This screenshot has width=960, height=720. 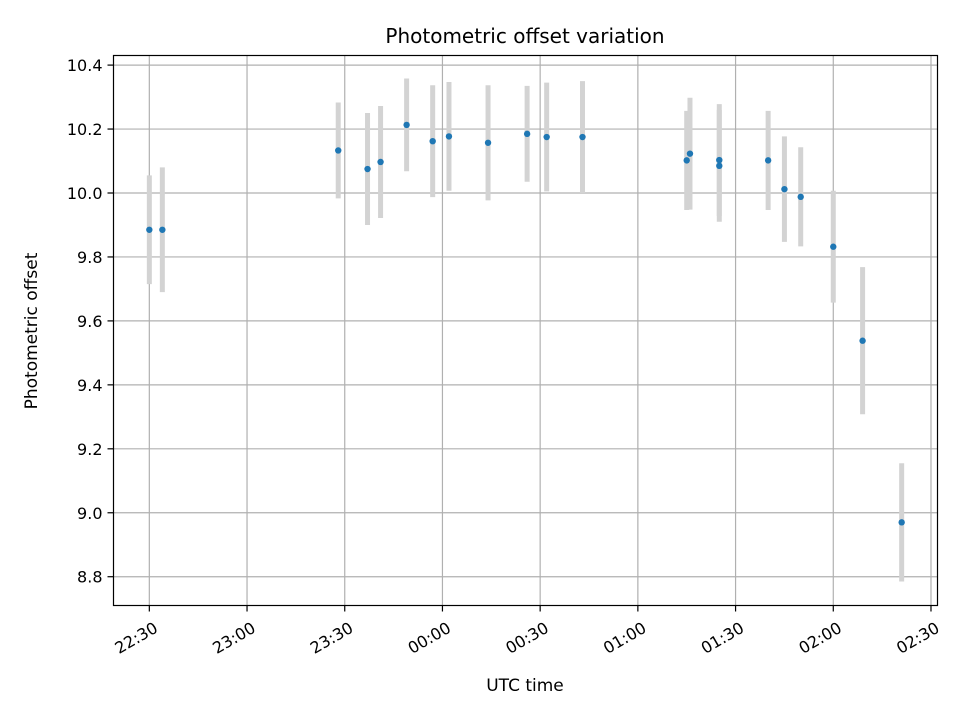 I want to click on y-tick-label: 9.8, so click(x=89, y=257).